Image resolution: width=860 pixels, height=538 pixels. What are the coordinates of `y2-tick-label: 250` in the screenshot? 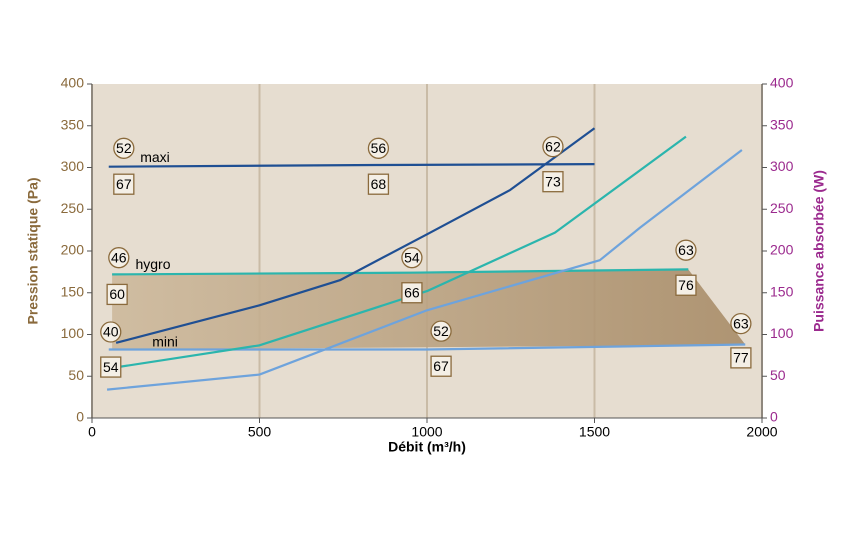 It's located at (782, 208).